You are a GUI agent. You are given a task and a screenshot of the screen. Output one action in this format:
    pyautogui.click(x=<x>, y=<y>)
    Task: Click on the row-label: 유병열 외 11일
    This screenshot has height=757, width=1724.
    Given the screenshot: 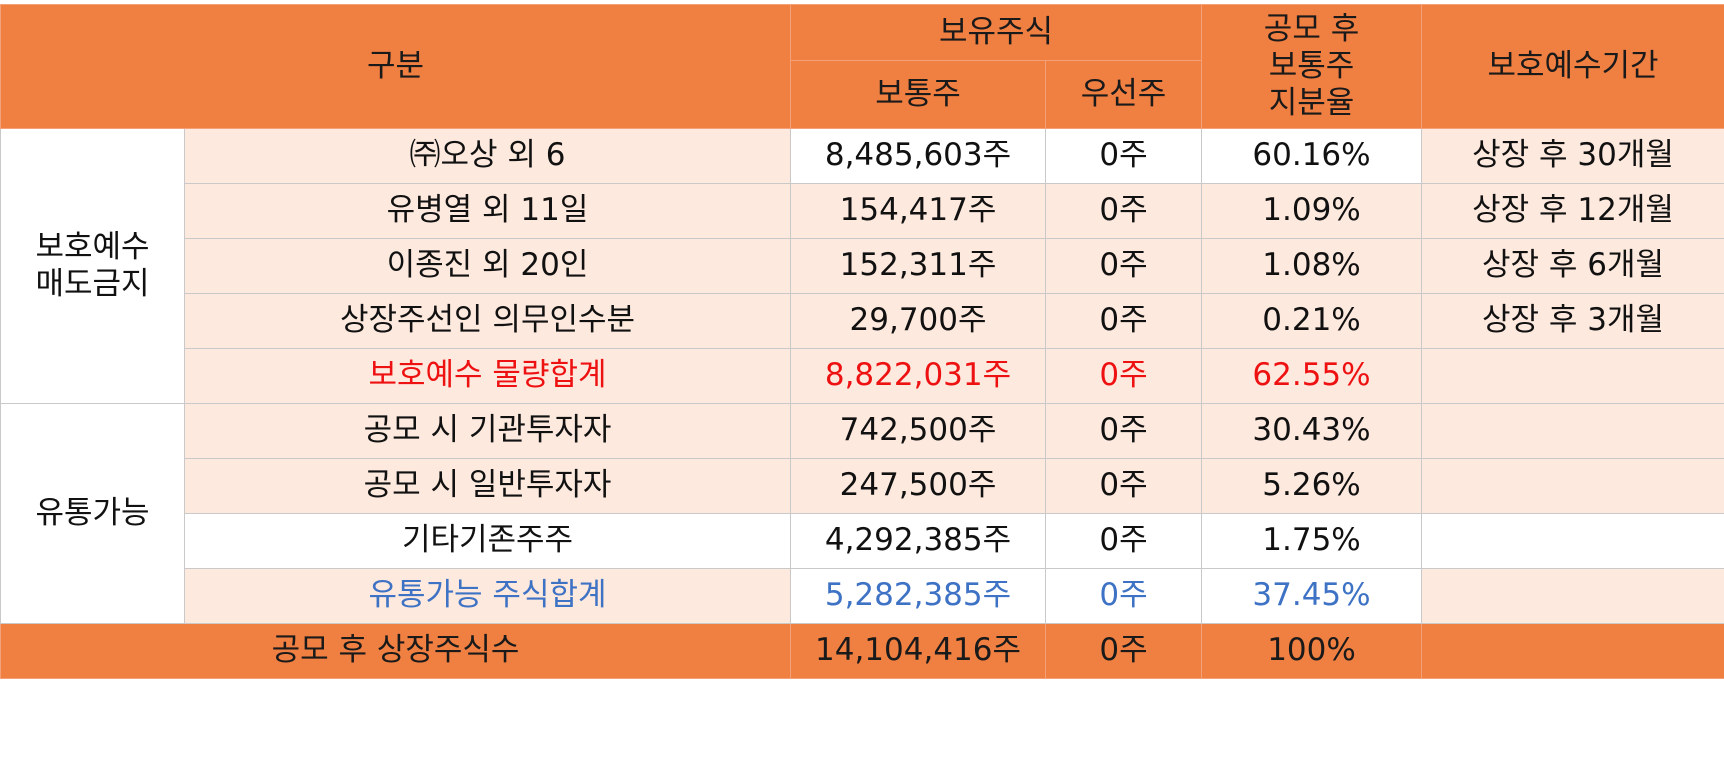 What is the action you would take?
    pyautogui.click(x=487, y=211)
    